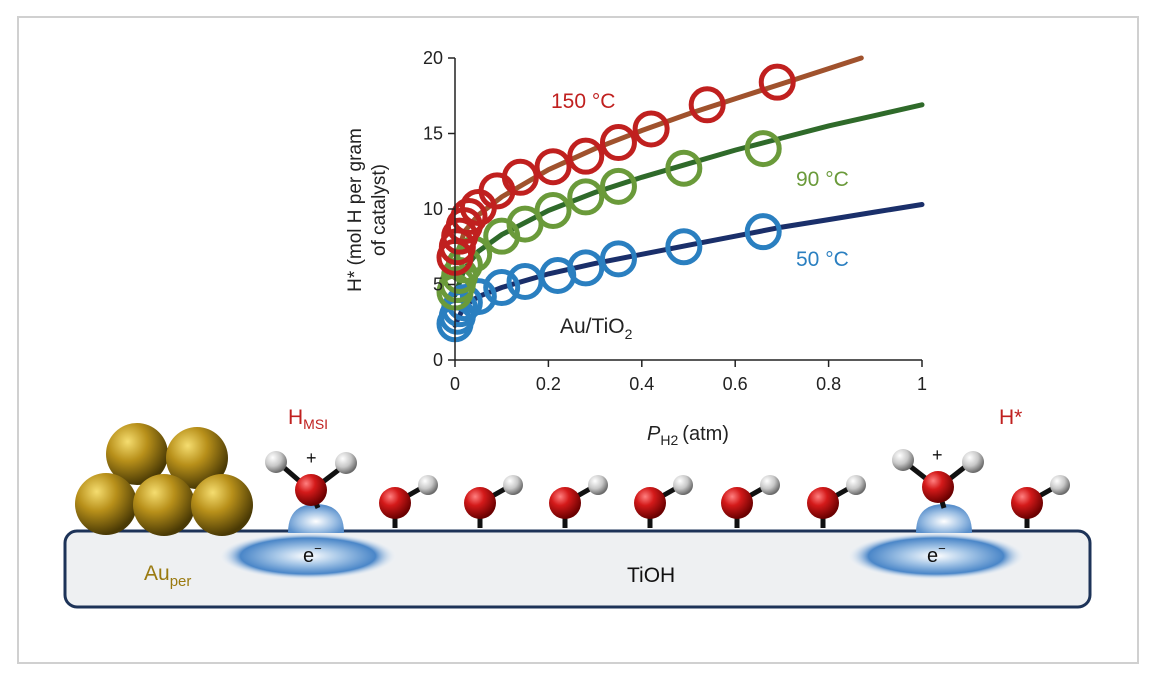  Describe the element at coordinates (433, 209) in the screenshot. I see `y-tick-label: 10` at that location.